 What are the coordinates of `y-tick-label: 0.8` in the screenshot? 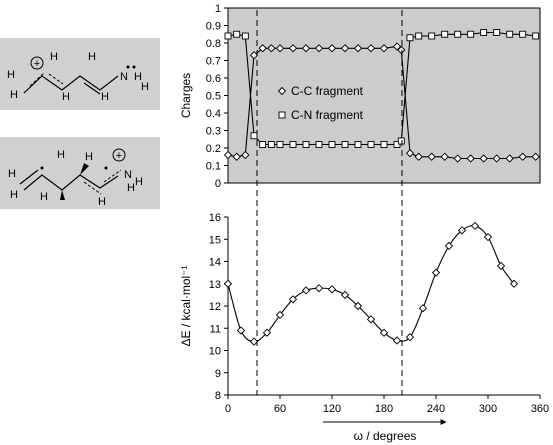 It's located at (213, 44).